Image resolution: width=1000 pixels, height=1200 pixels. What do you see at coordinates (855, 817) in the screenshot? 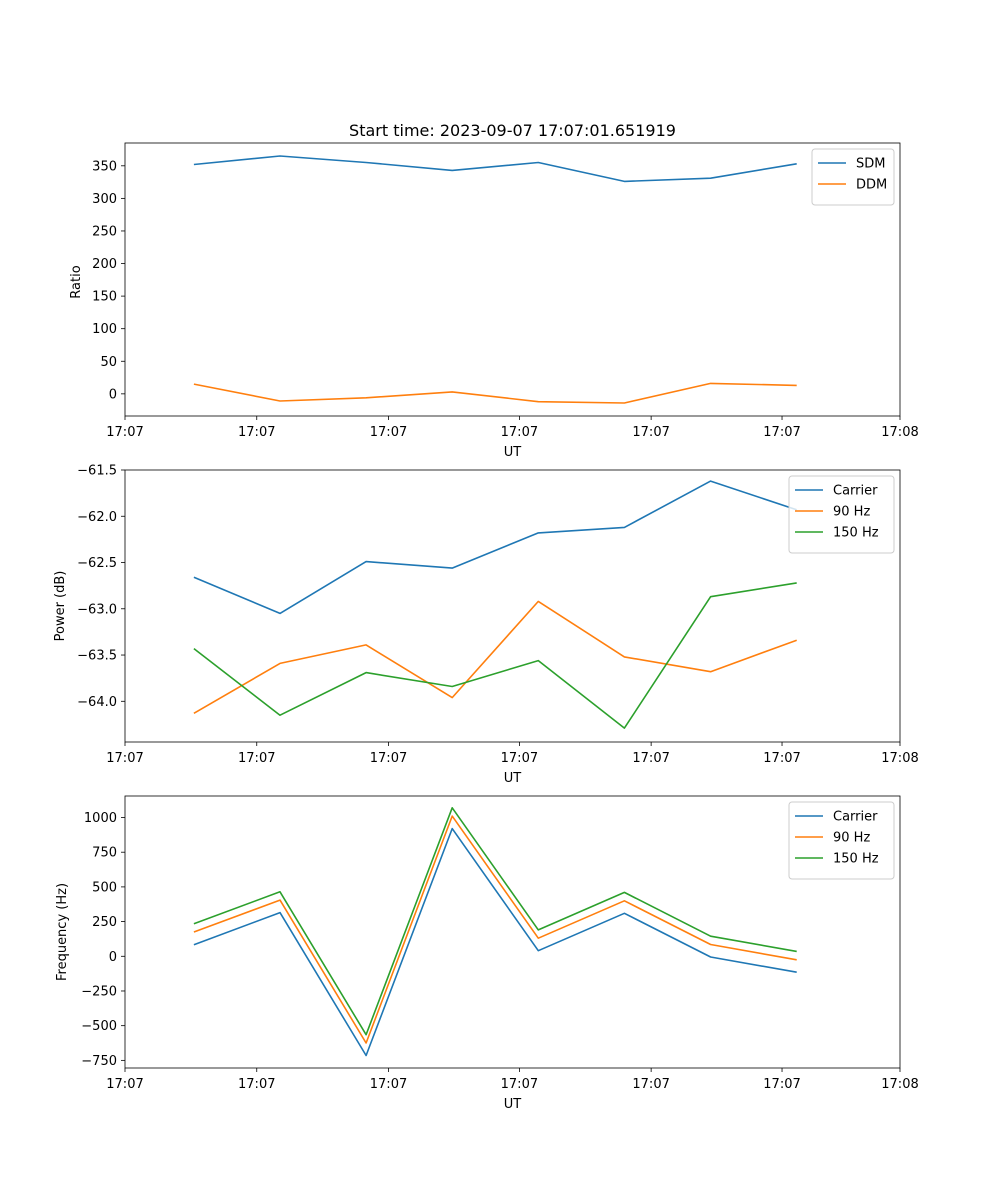
I see `frequency-legend-carrier-label: Carrier` at bounding box center [855, 817].